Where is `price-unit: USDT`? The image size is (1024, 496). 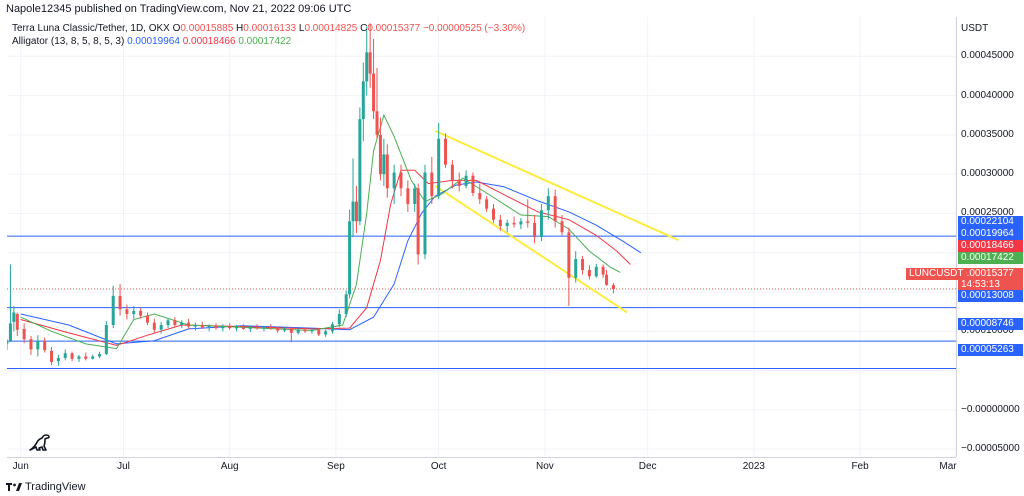 price-unit: USDT is located at coordinates (975, 28).